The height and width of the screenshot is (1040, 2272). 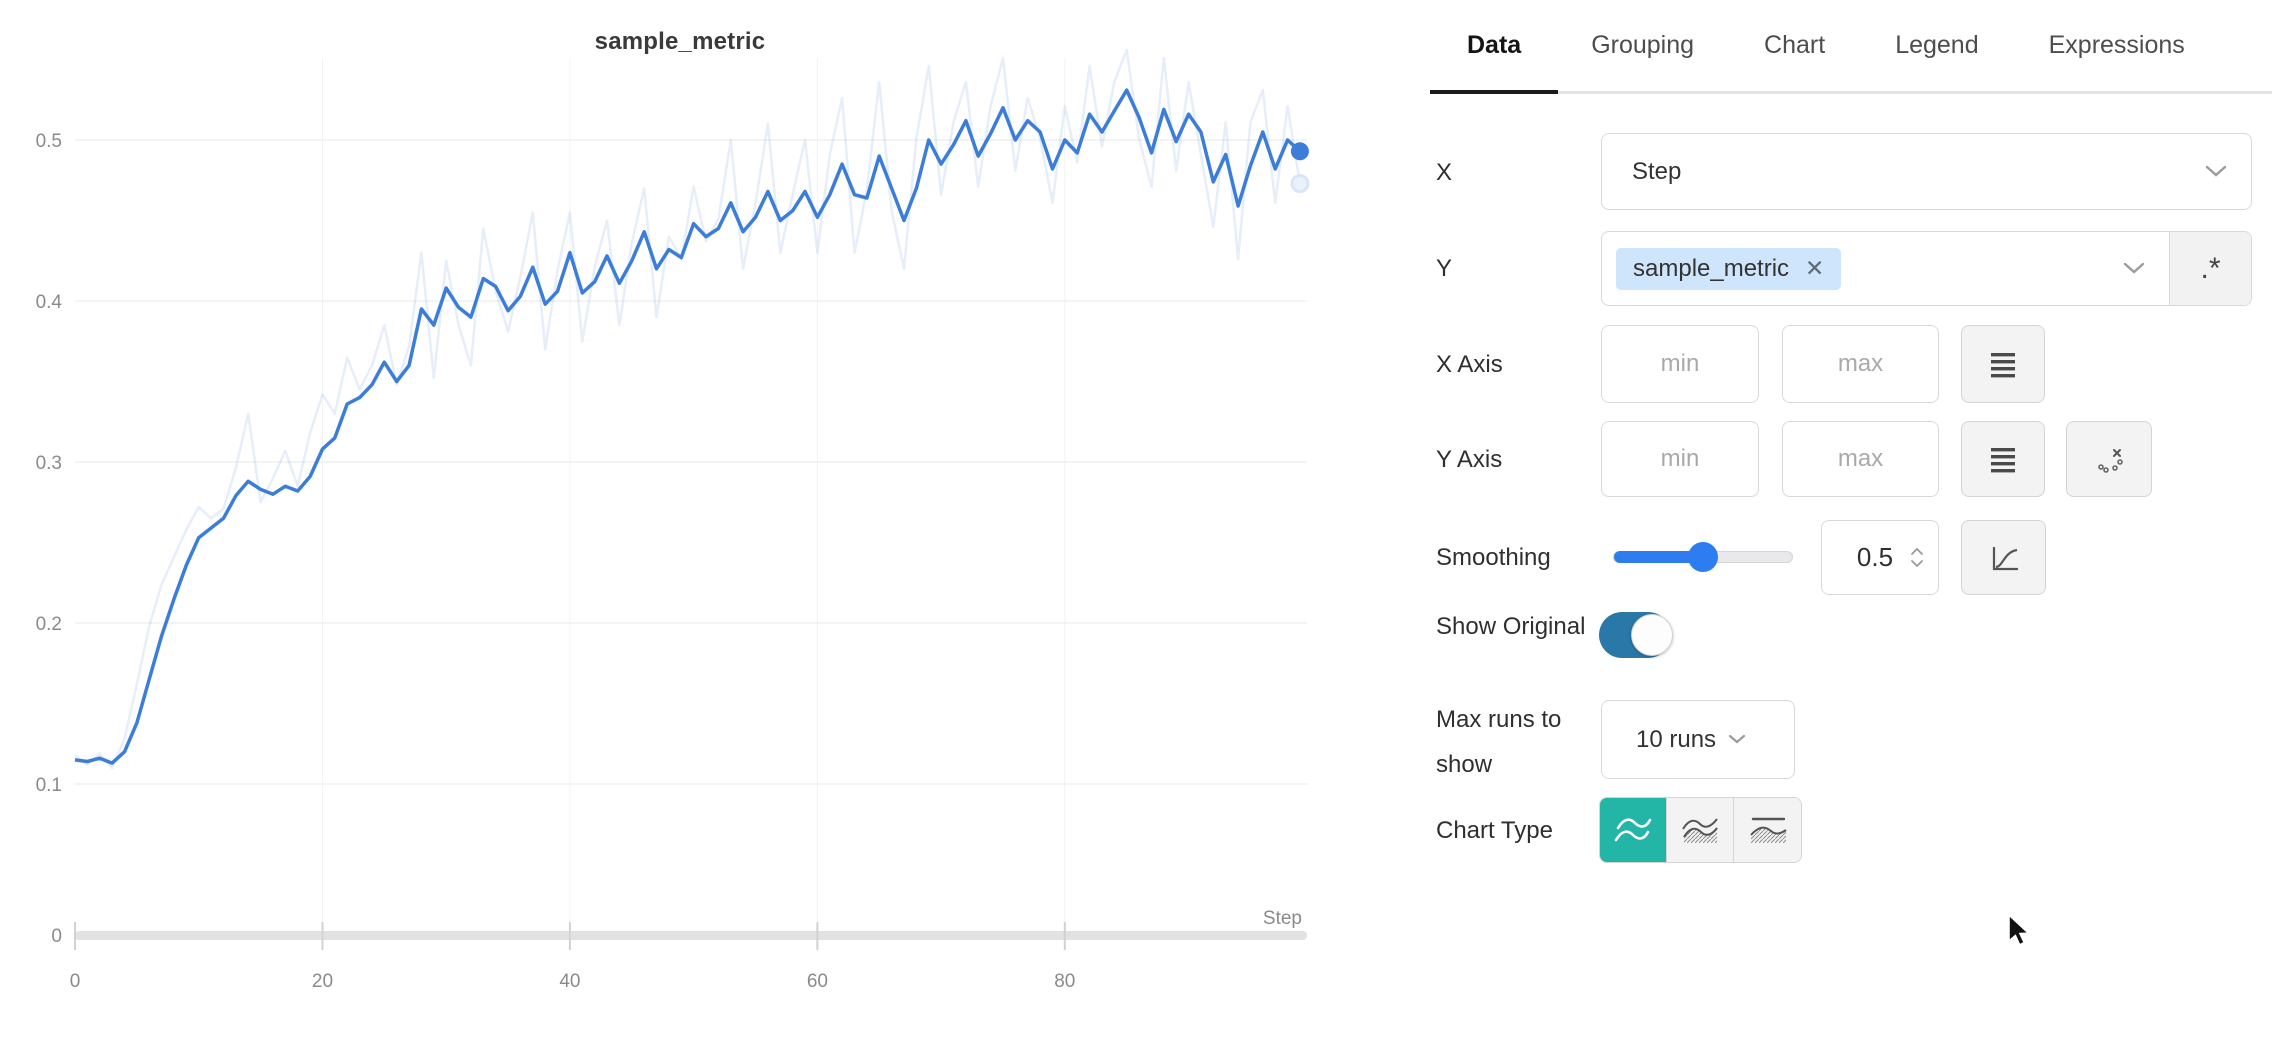 I want to click on smoothing-slider-thumb, so click(x=1703, y=557).